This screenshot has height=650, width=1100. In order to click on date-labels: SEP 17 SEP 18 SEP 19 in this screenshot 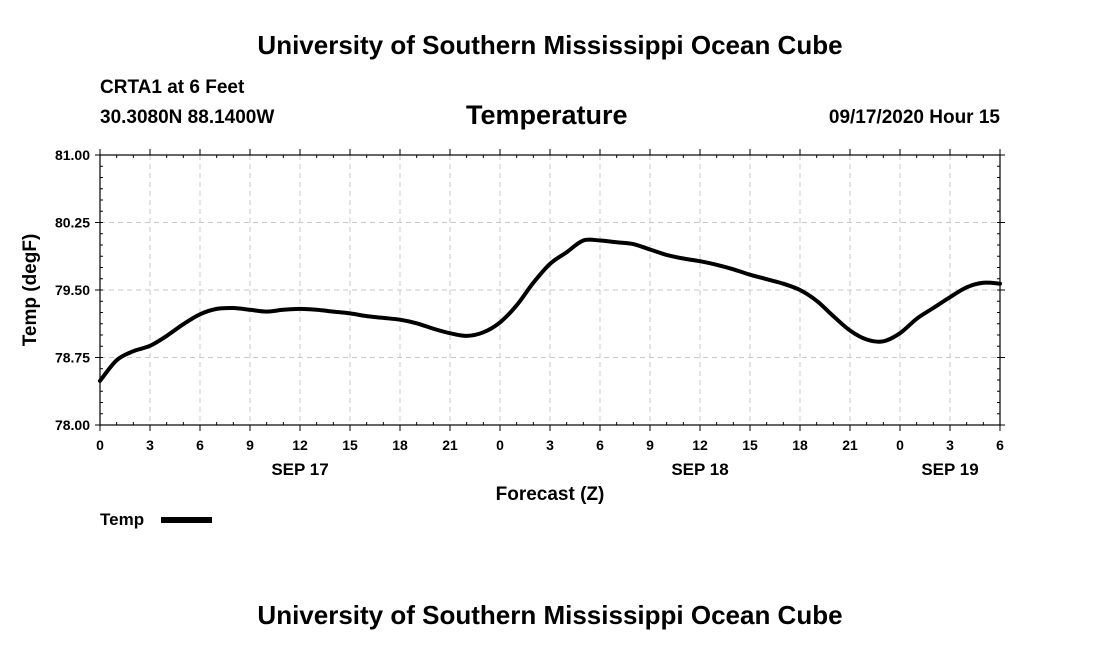, I will do `click(624, 469)`.